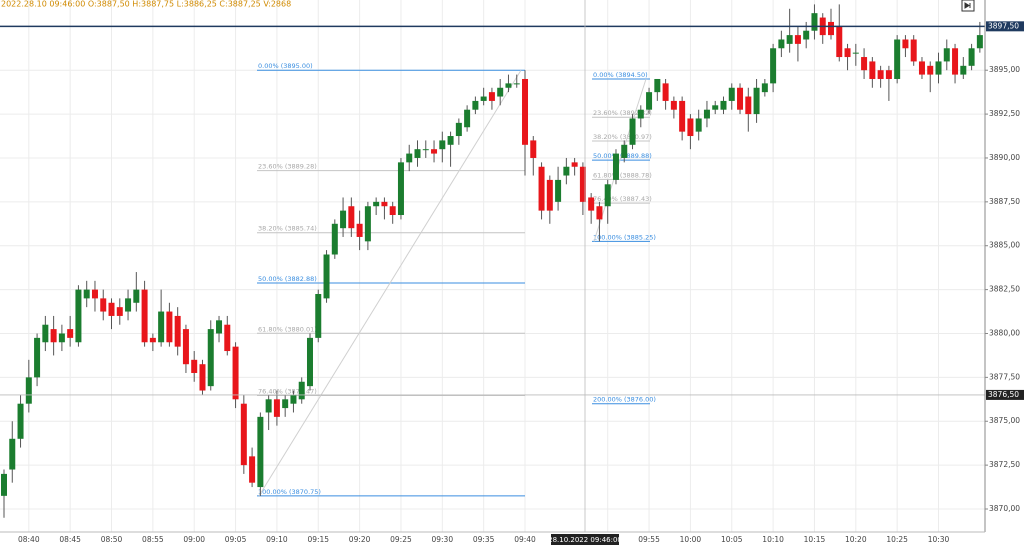  Describe the element at coordinates (153, 539) in the screenshot. I see `x-tick-label: 08:55` at that location.